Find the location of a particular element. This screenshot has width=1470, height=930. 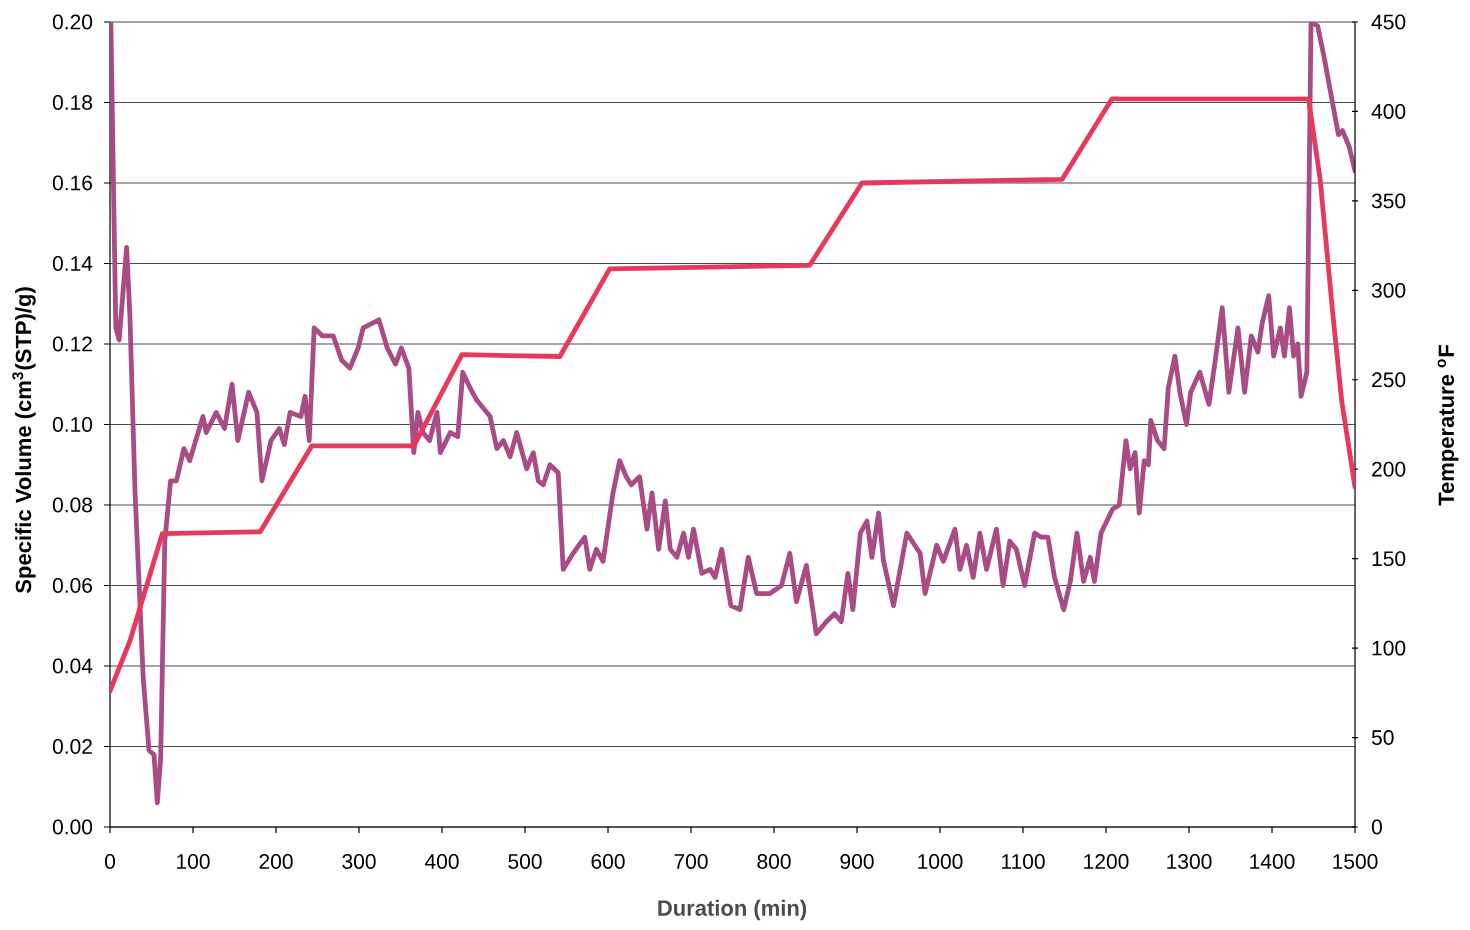

x-tick-label: 1500 is located at coordinates (1355, 861).